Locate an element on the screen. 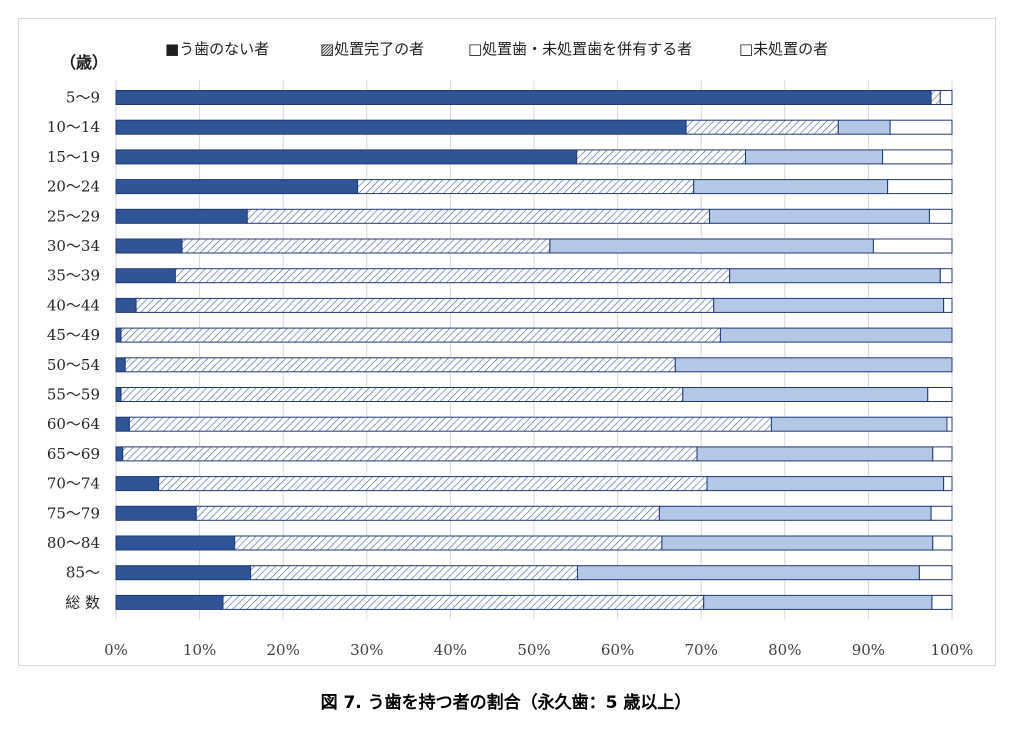  x-tick-label: 40% is located at coordinates (450, 650).